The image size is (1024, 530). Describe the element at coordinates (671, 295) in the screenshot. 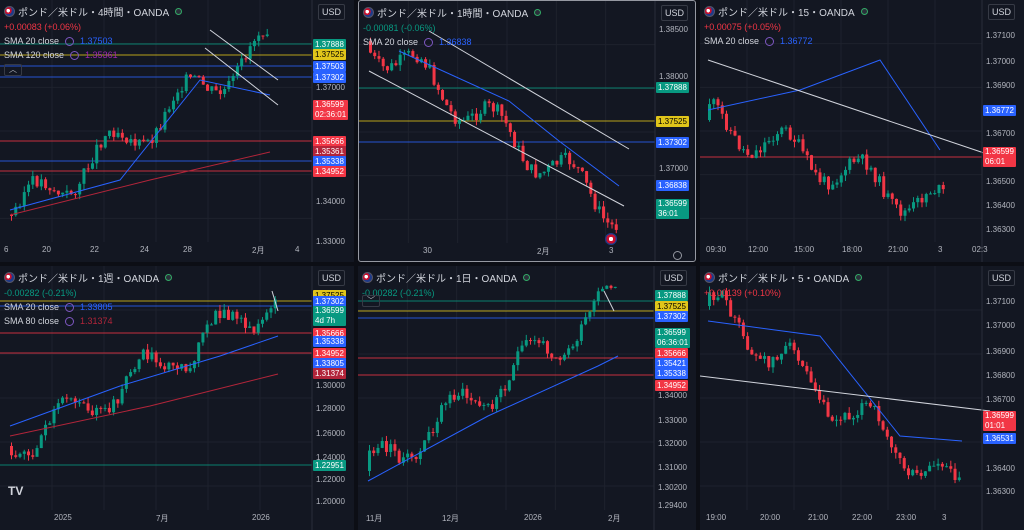

I see `price-tag-value: 1.37888` at that location.